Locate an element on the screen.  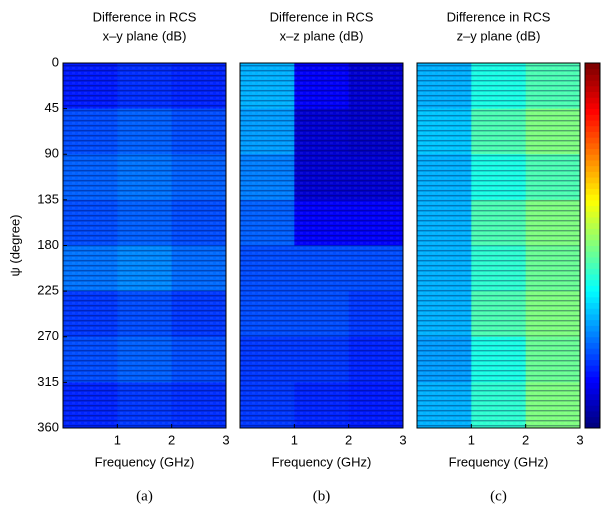
y-tick-label: 315 is located at coordinates (48, 381).